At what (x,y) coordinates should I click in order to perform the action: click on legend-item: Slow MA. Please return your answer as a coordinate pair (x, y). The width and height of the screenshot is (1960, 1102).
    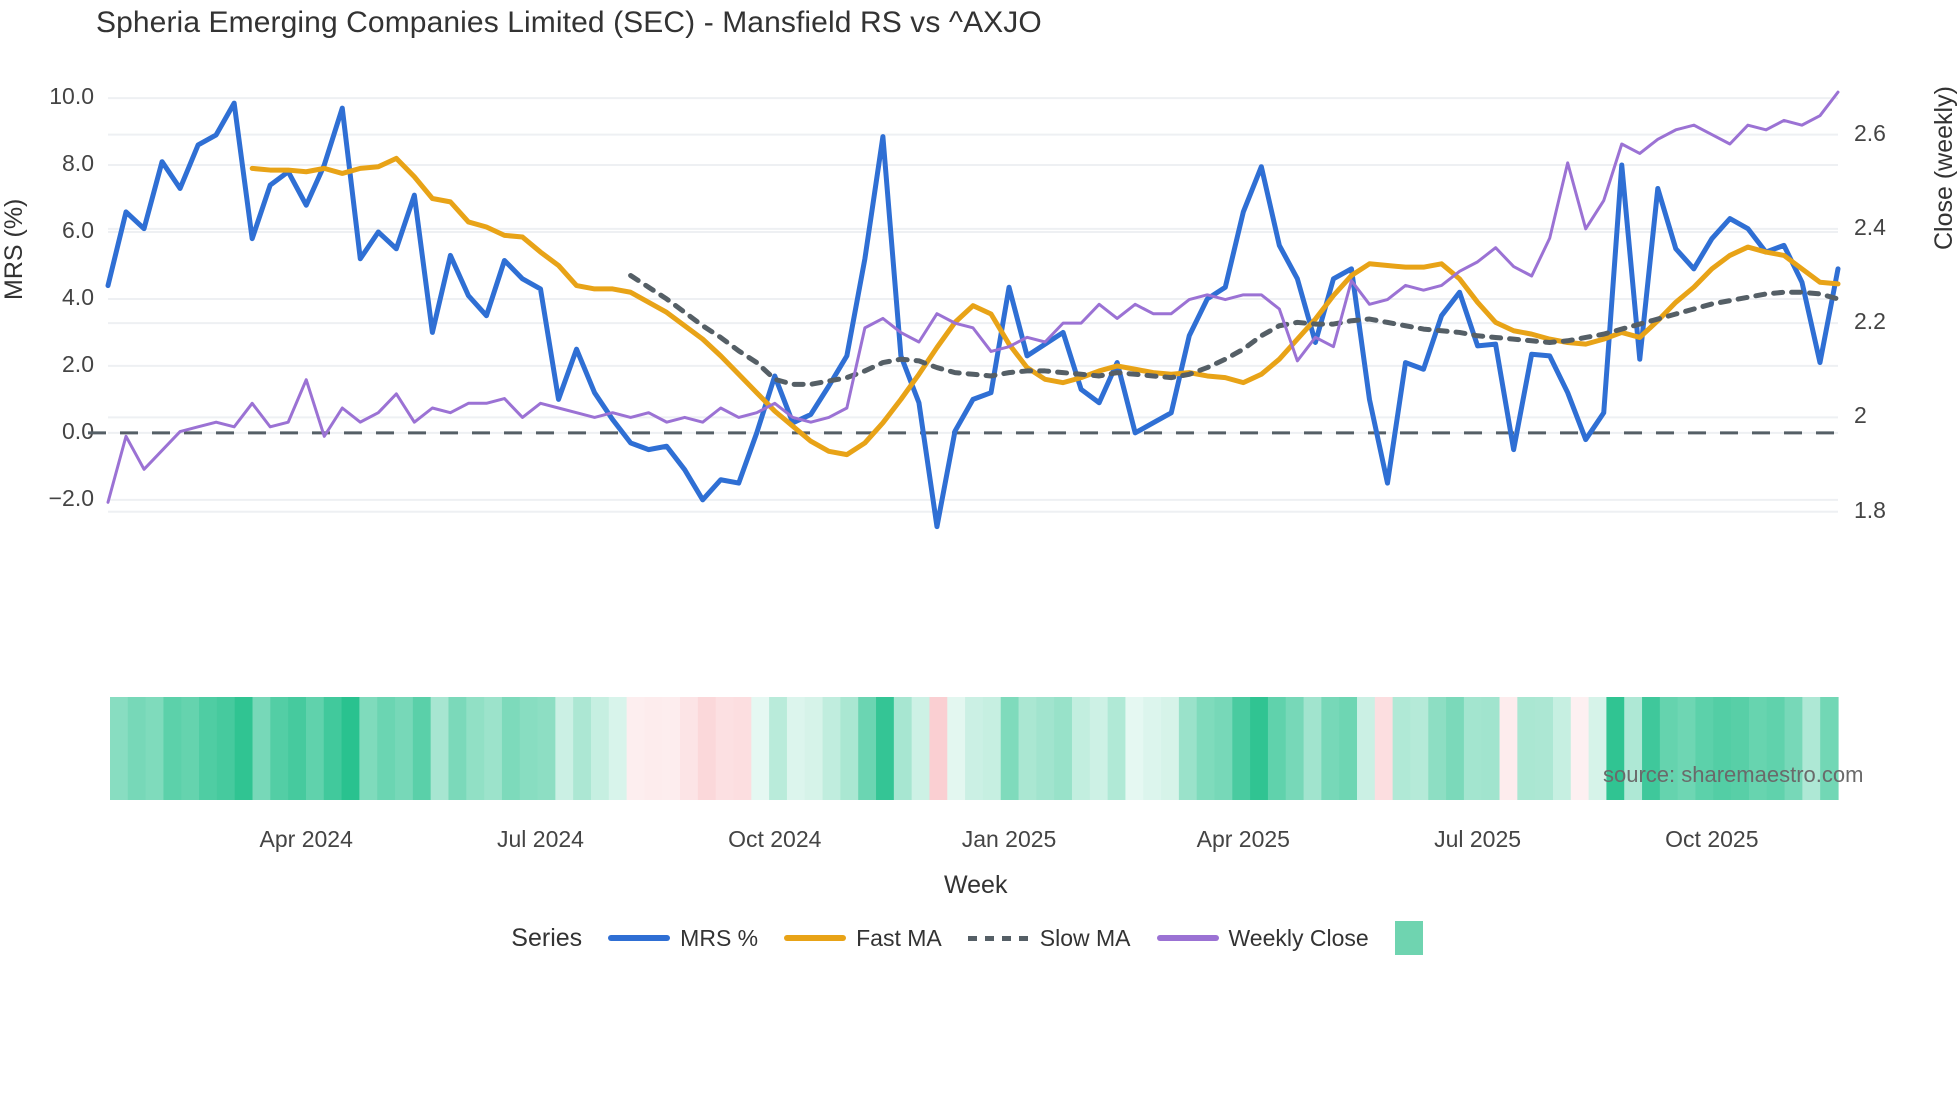
    Looking at the image, I should click on (1049, 938).